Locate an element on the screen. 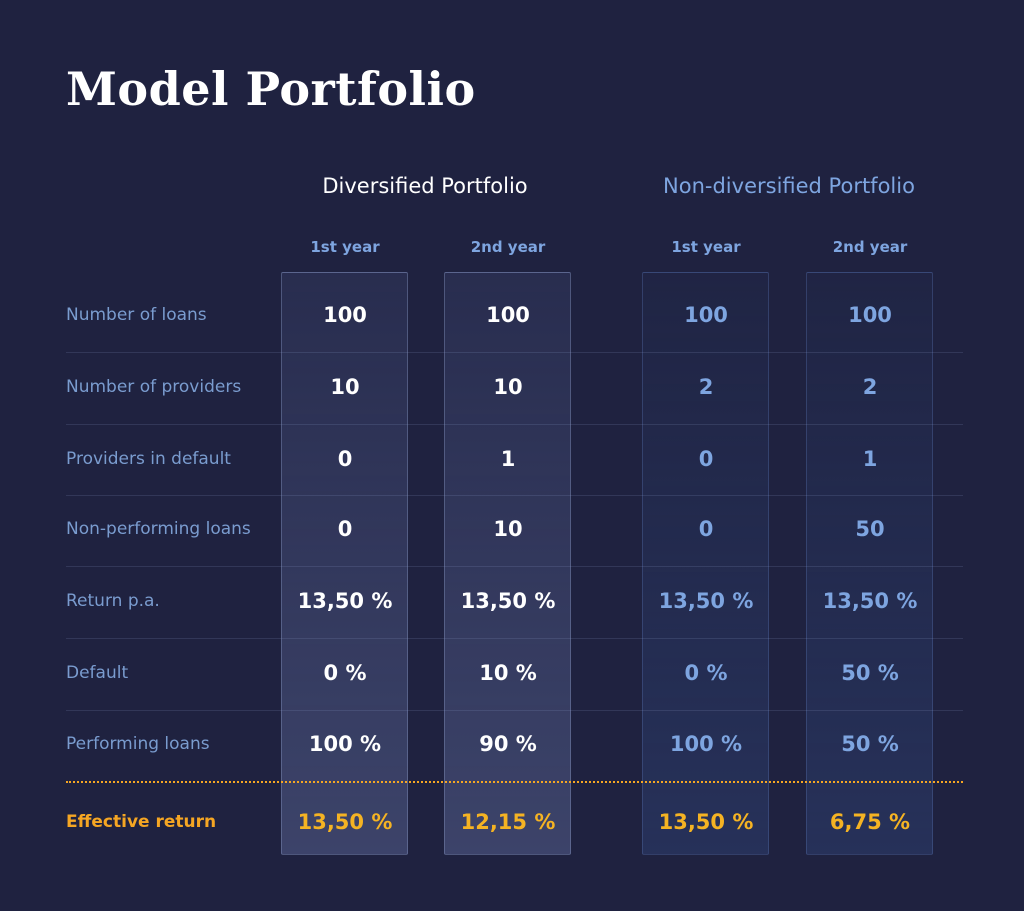 This screenshot has height=911, width=1024. row-label: Effective return is located at coordinates (141, 822).